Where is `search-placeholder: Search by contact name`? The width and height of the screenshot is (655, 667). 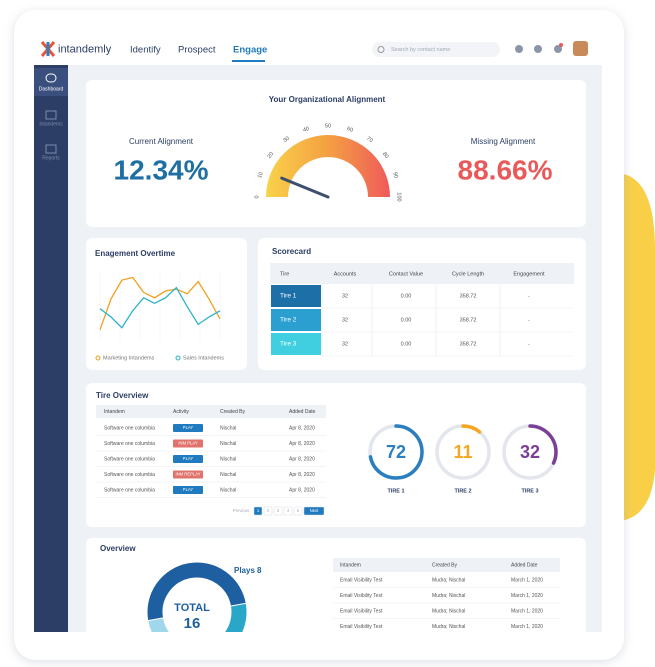
search-placeholder: Search by contact name is located at coordinates (420, 50).